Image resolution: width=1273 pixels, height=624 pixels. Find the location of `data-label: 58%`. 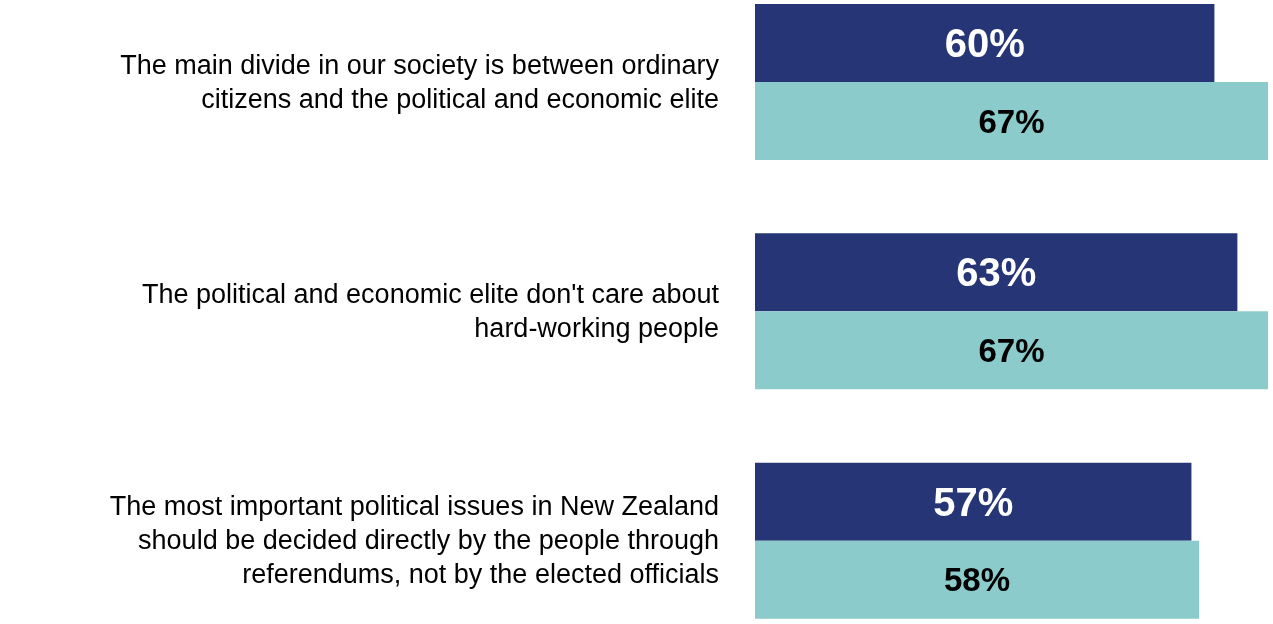

data-label: 58% is located at coordinates (977, 580).